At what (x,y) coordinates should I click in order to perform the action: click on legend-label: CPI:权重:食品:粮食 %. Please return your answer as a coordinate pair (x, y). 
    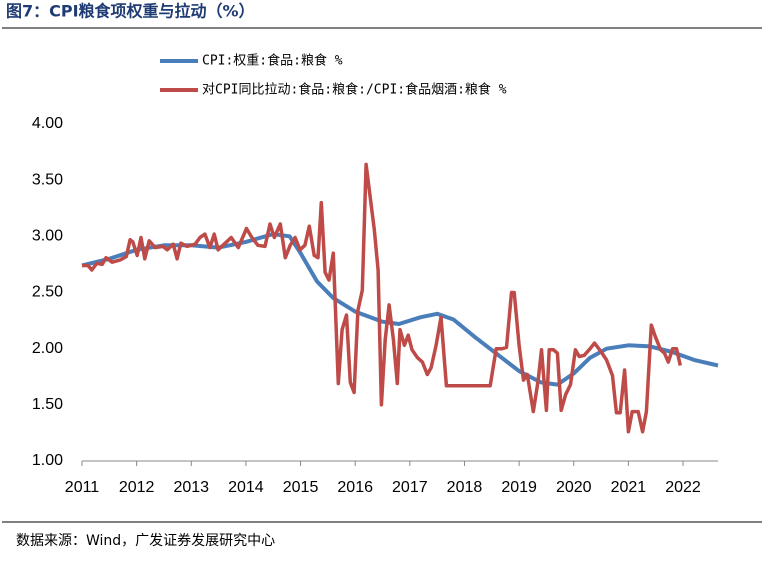
    Looking at the image, I should click on (272, 61).